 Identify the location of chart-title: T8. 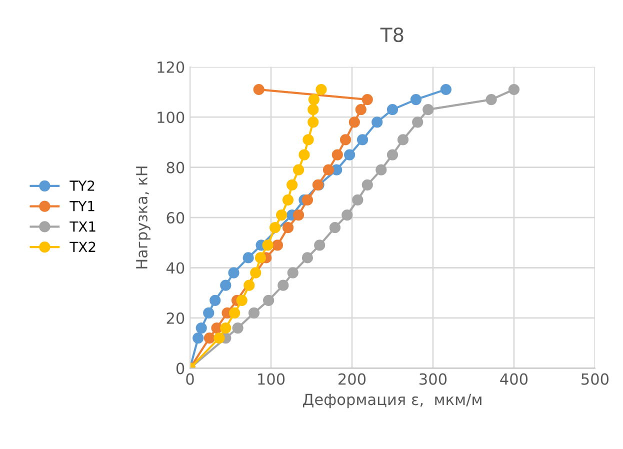
(392, 34).